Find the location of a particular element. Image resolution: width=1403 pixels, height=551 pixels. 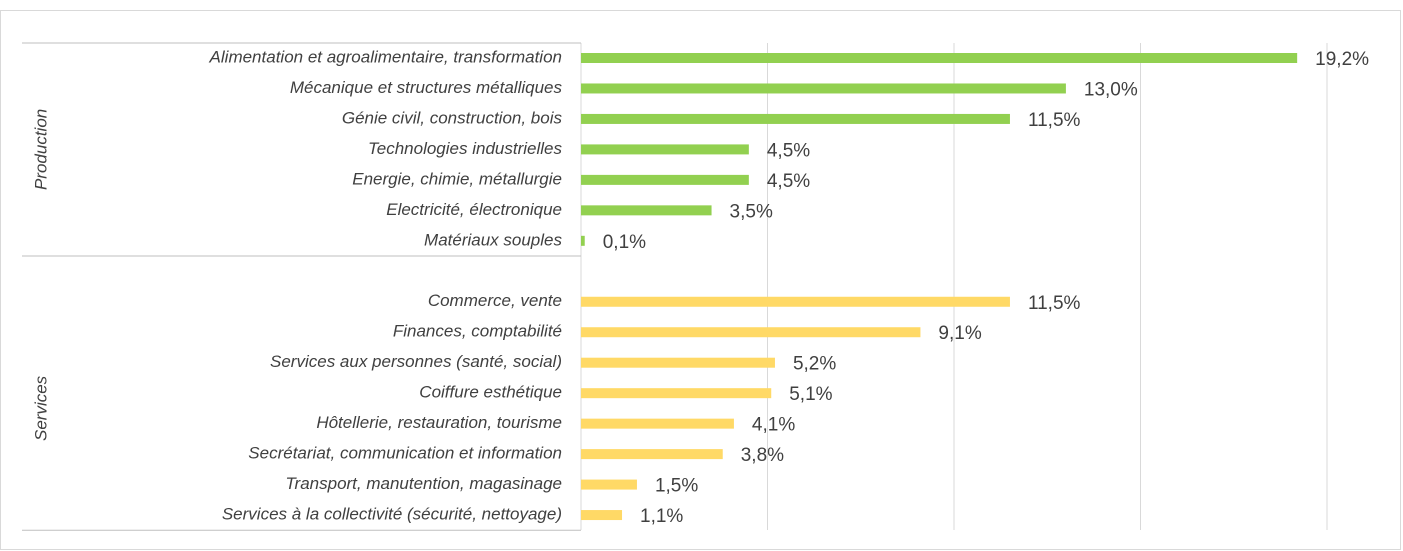

value-label: 1,5% is located at coordinates (676, 486).